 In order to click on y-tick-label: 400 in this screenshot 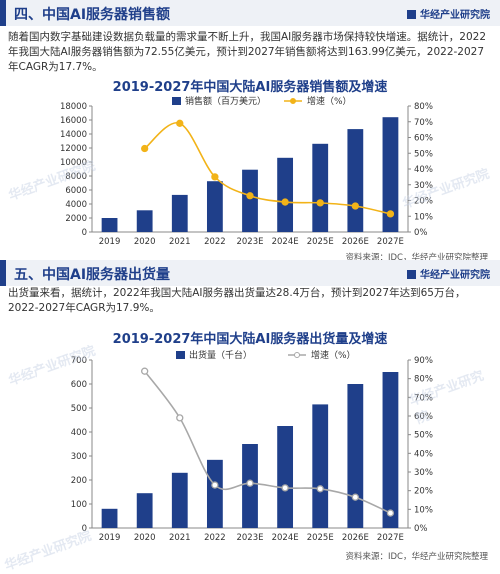, I will do `click(79, 433)`.